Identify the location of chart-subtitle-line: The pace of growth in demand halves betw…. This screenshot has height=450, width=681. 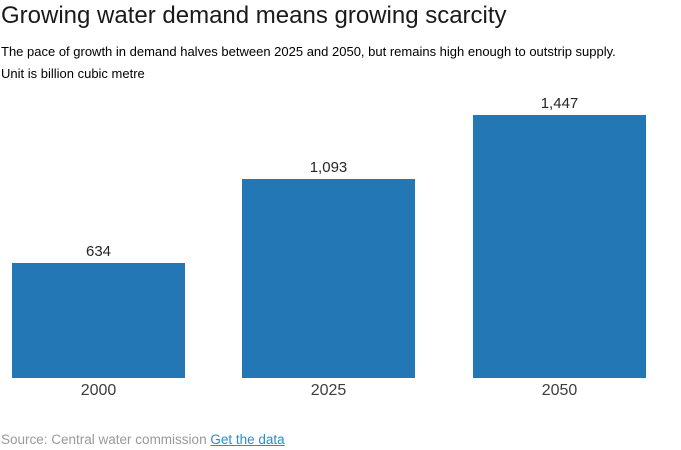
(308, 51).